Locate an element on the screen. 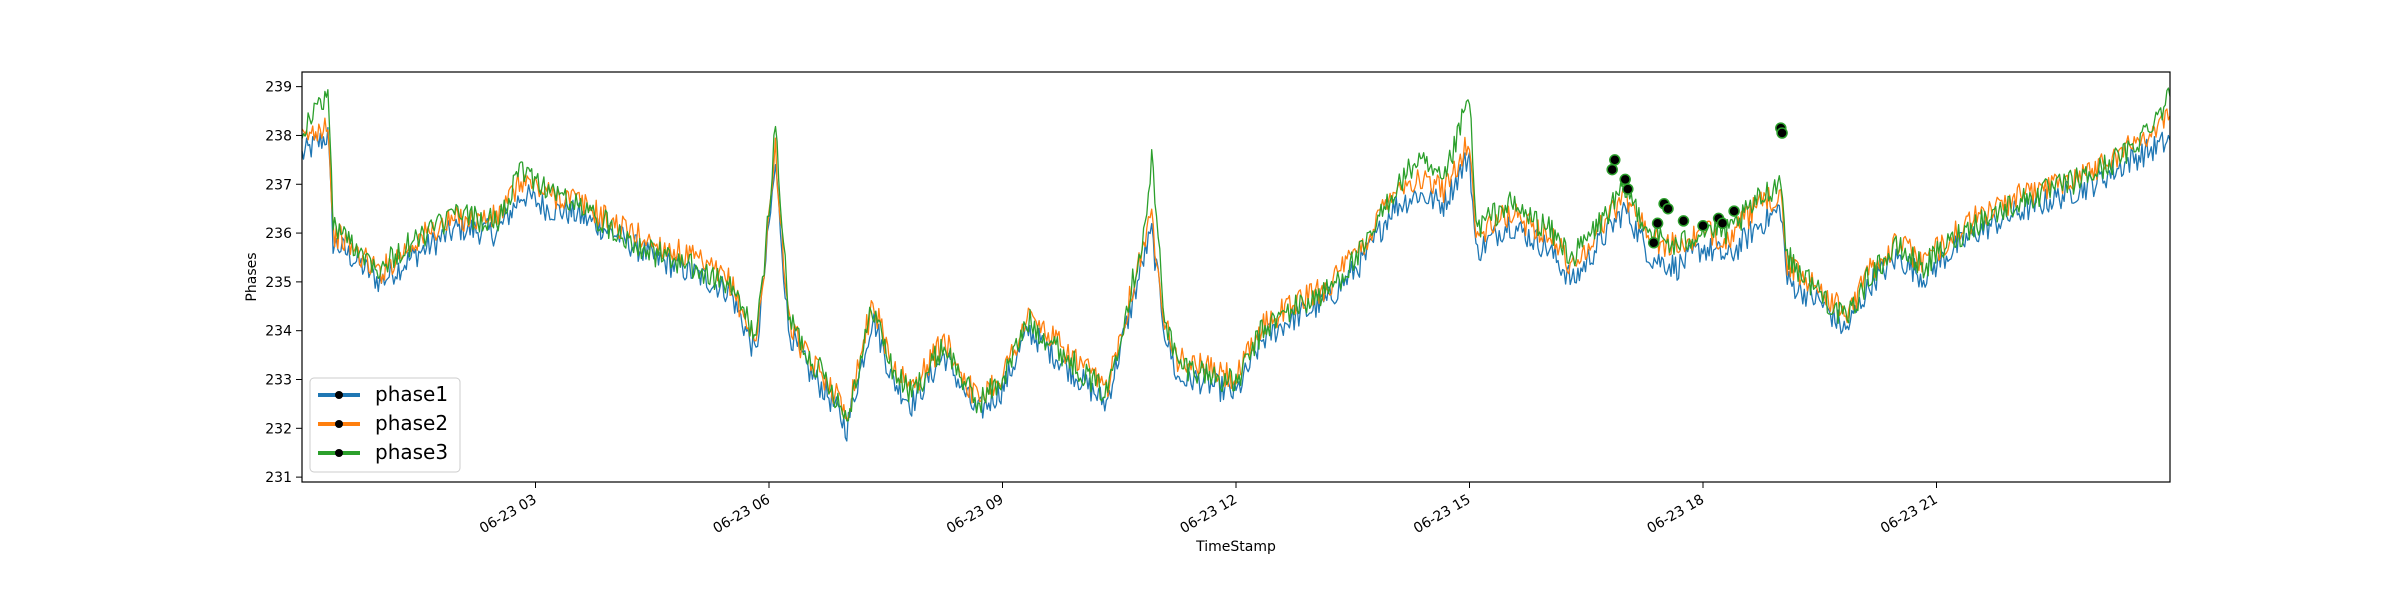 Image resolution: width=2400 pixels, height=604 pixels. y-axis: 231 232 233 234 235 236 237 238 239 is located at coordinates (283, 283).